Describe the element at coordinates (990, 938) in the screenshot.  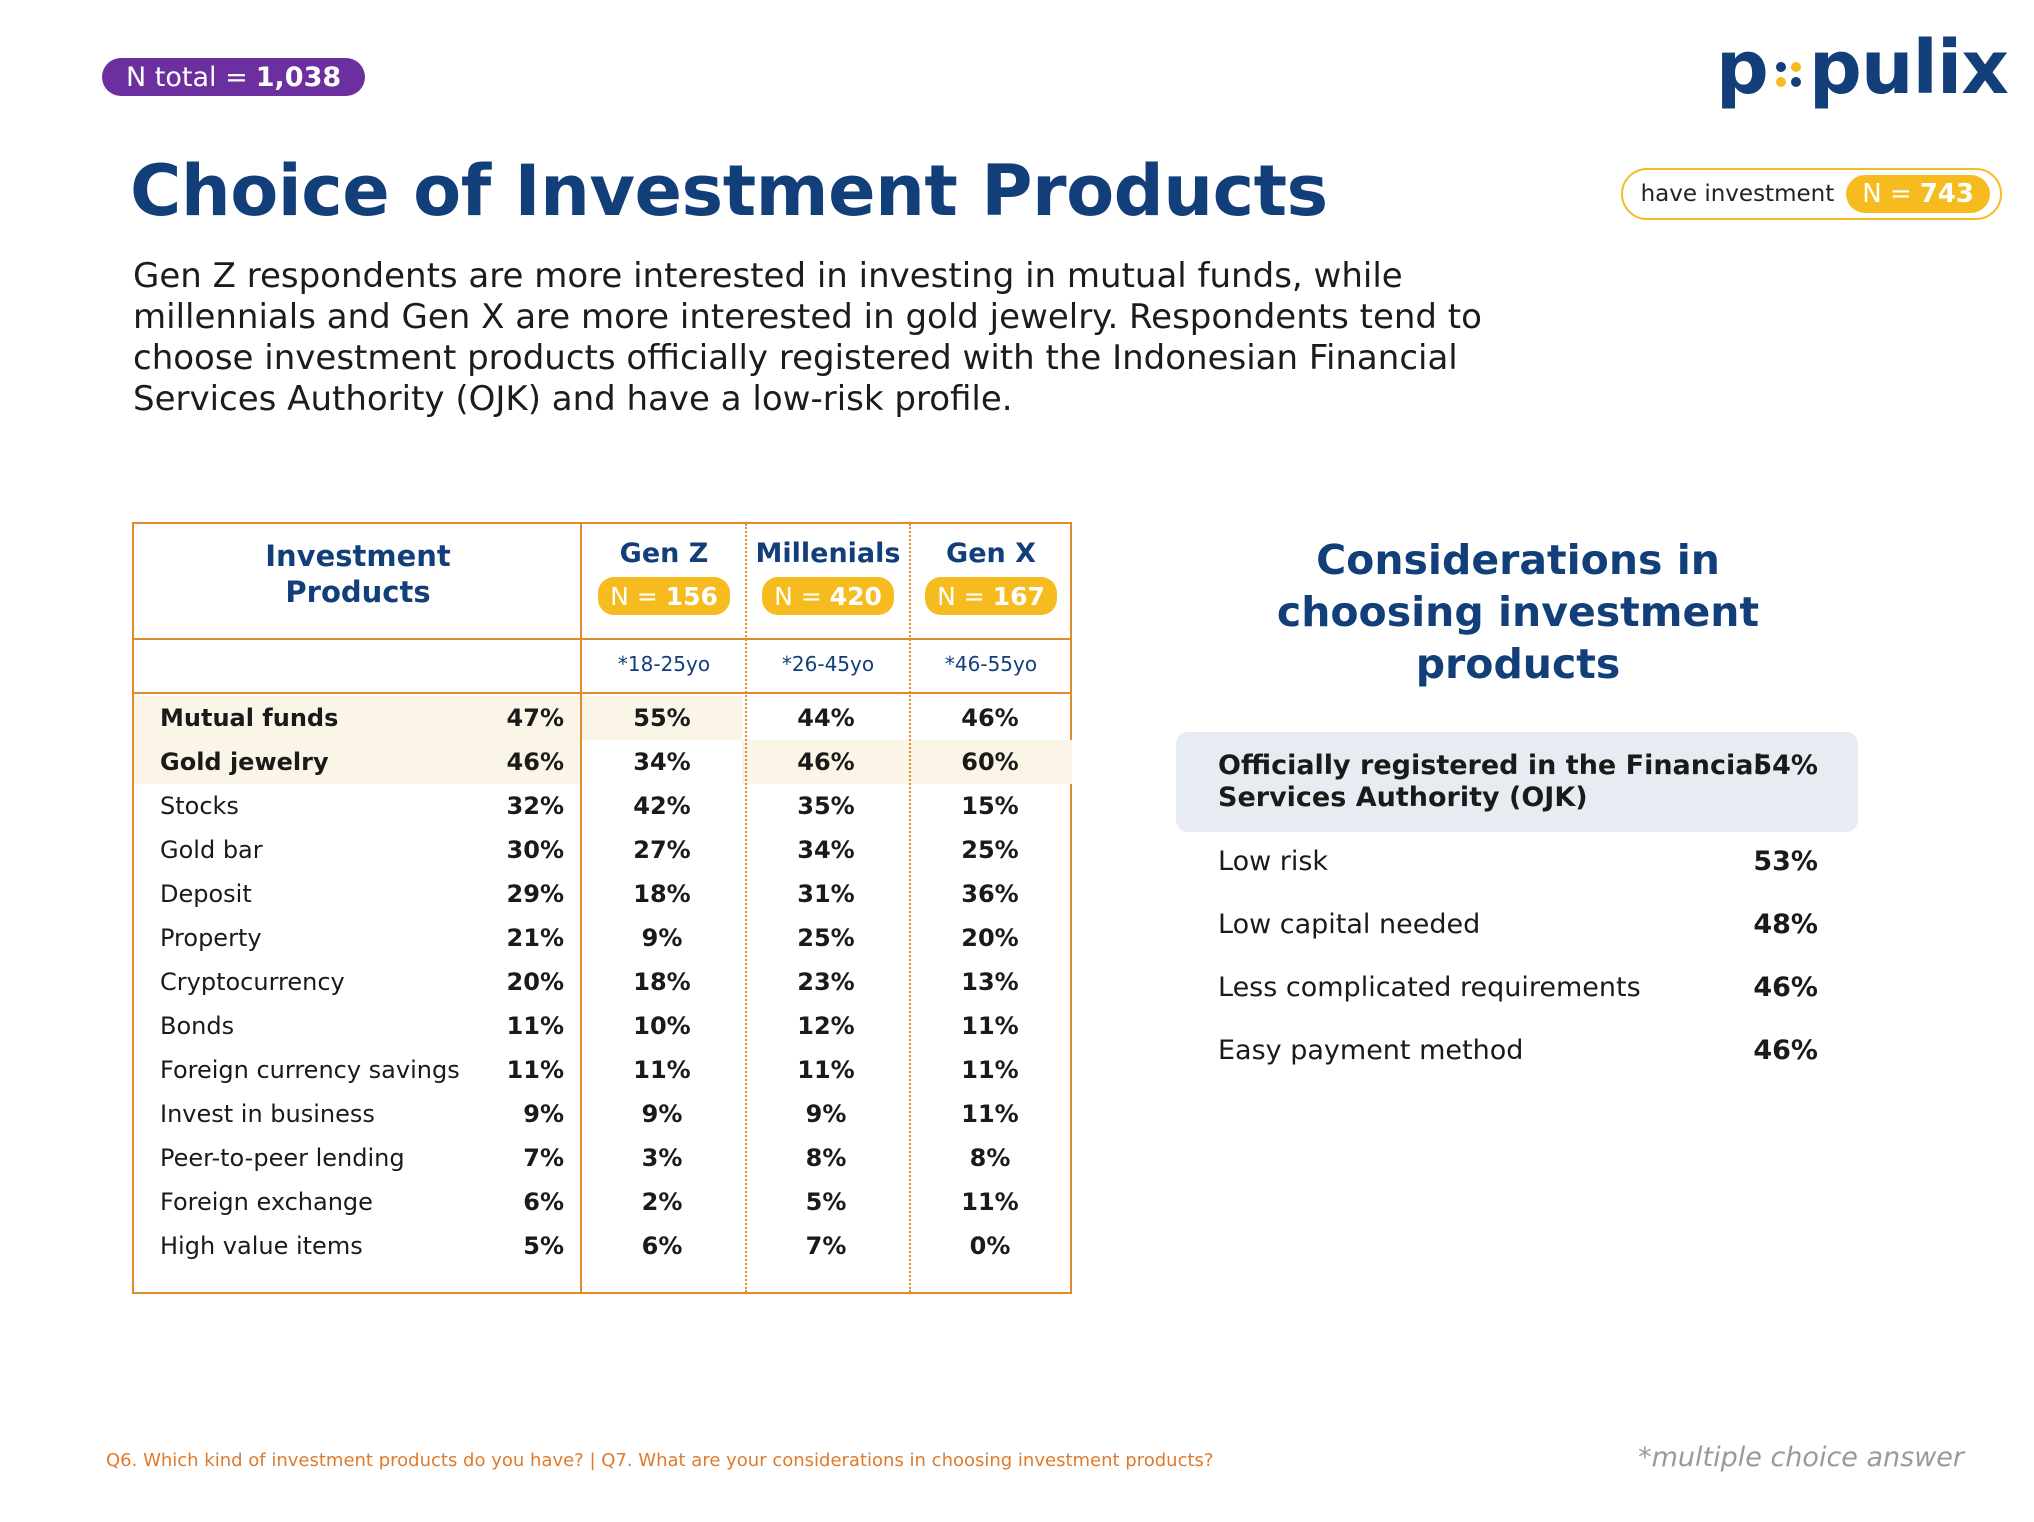
I see `row-genx: 20%` at that location.